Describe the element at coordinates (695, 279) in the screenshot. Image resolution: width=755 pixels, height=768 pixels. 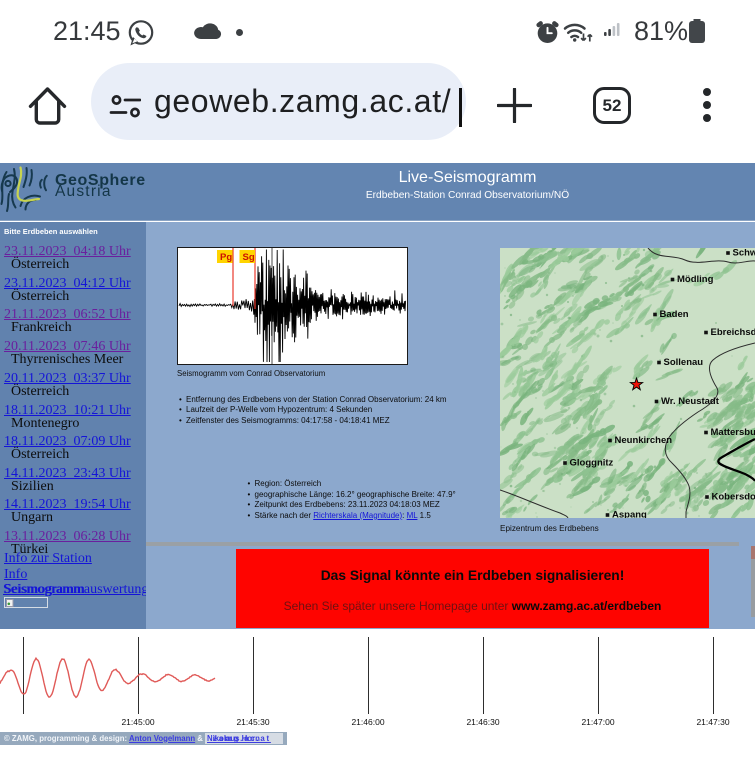
I see `svg-text: Mödling` at that location.